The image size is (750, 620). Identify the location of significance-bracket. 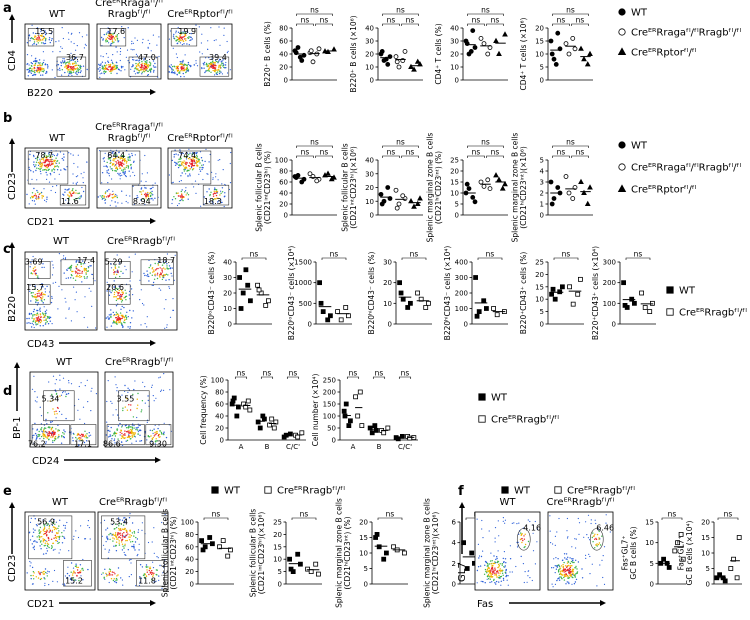
(390, 518).